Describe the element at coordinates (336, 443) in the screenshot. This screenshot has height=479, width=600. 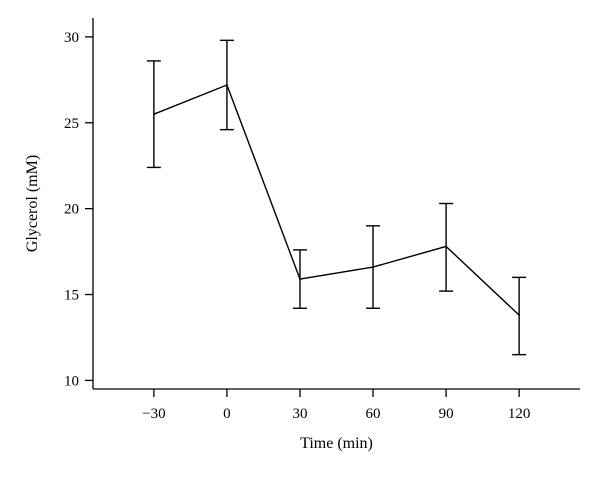
I see `x-axis-title: Time (min)` at that location.